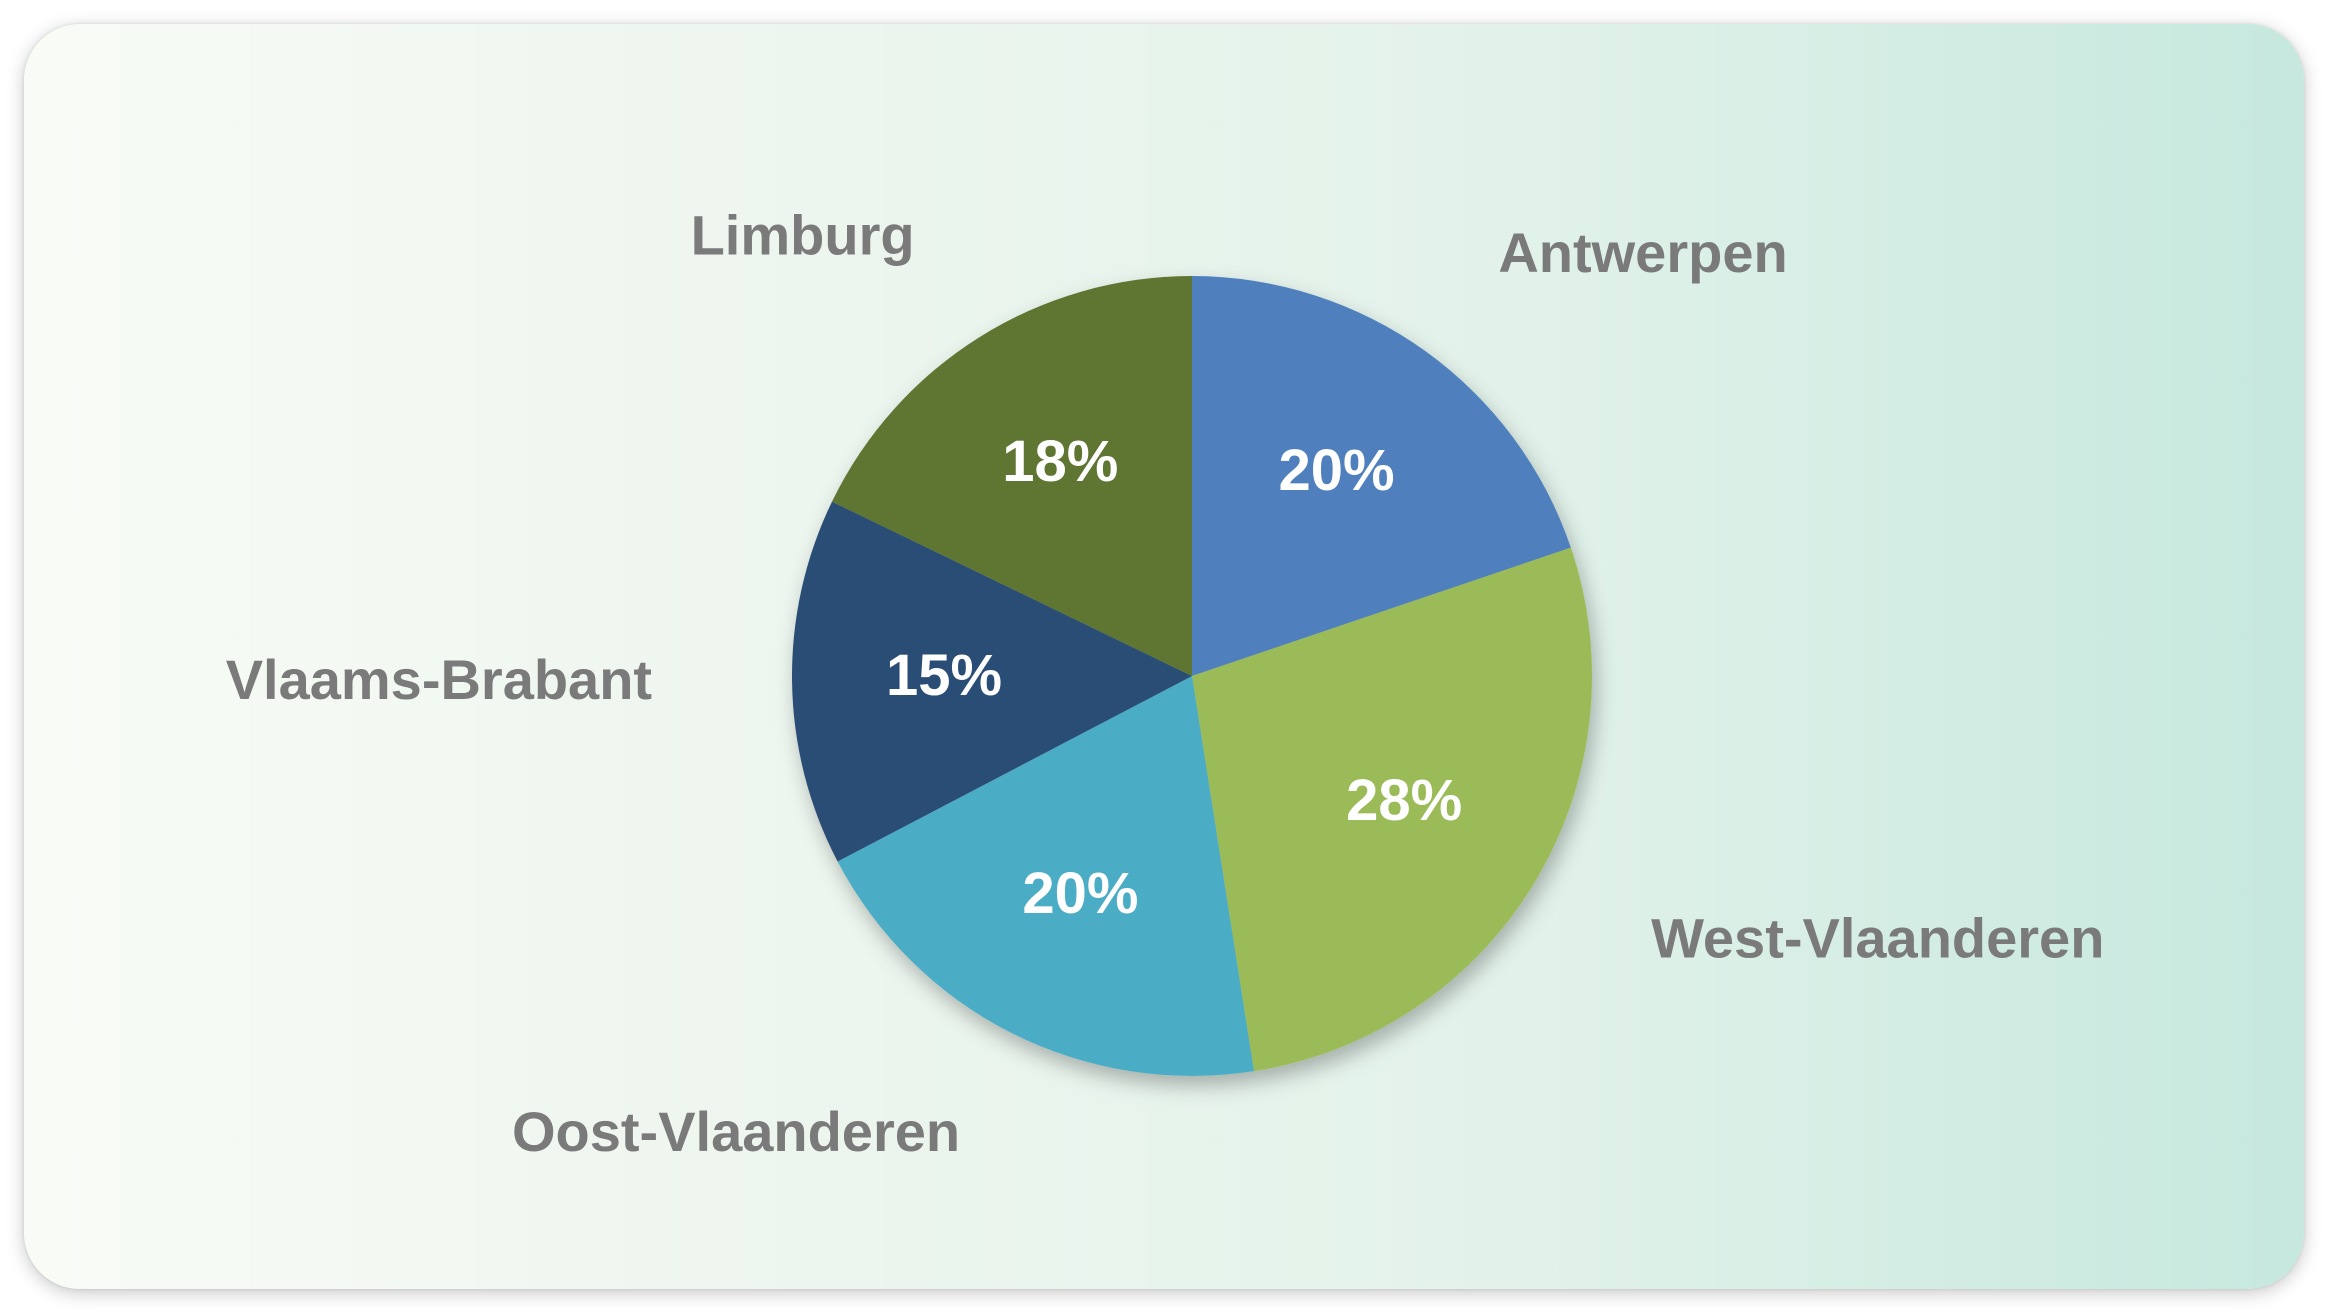  Describe the element at coordinates (439, 679) in the screenshot. I see `category-label: Vlaams-Brabant` at that location.